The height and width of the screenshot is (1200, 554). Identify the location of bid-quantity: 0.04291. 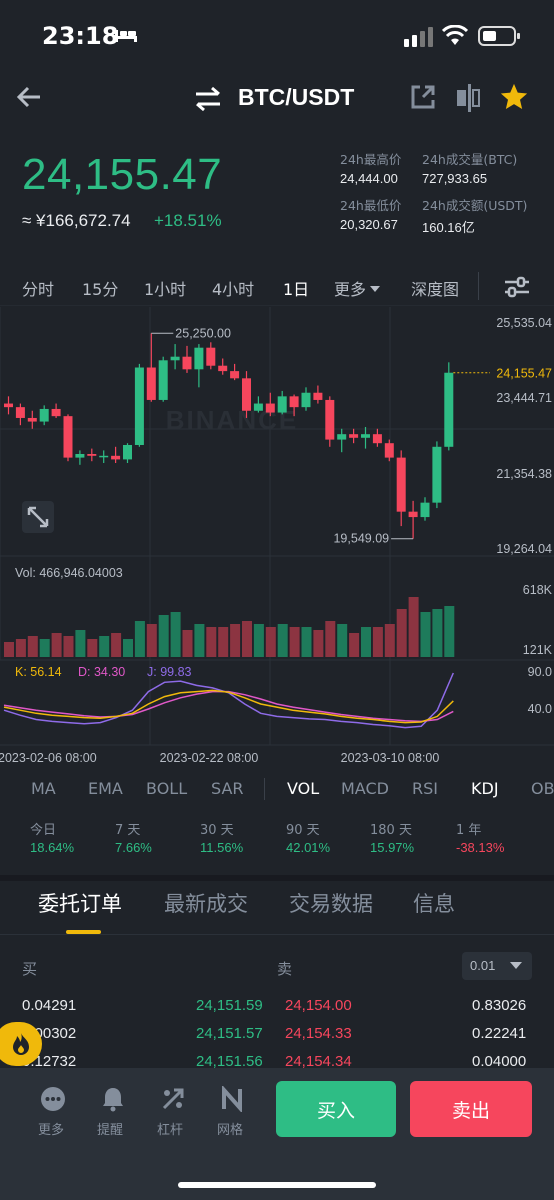
(49, 1005).